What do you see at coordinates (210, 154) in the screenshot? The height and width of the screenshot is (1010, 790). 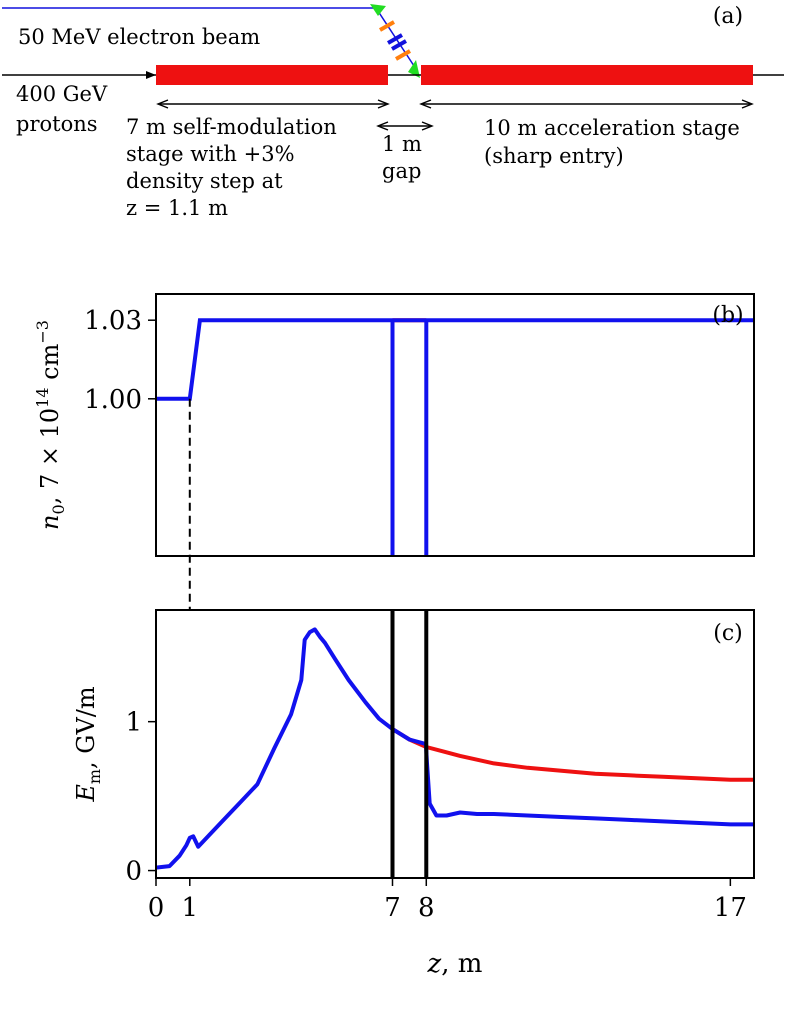 I see `stage1-label-line: stage with +3%` at bounding box center [210, 154].